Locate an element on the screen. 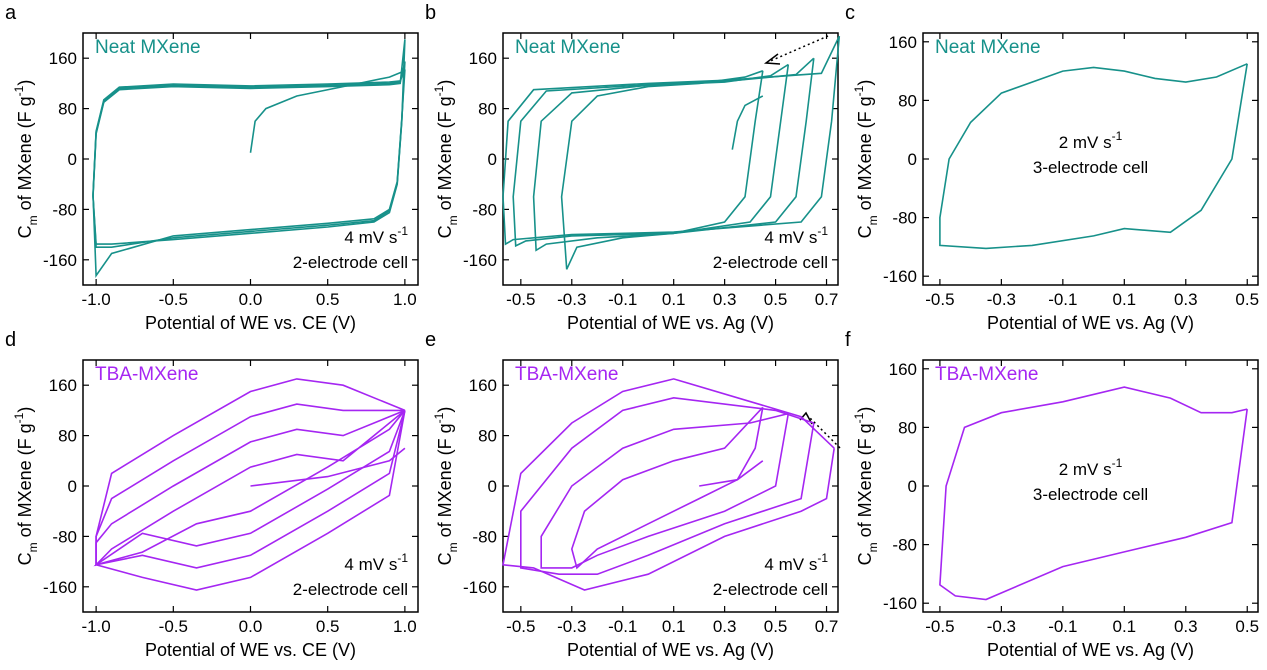 This screenshot has width=1267, height=670. annotation: 4 mV s-1 is located at coordinates (796, 235).